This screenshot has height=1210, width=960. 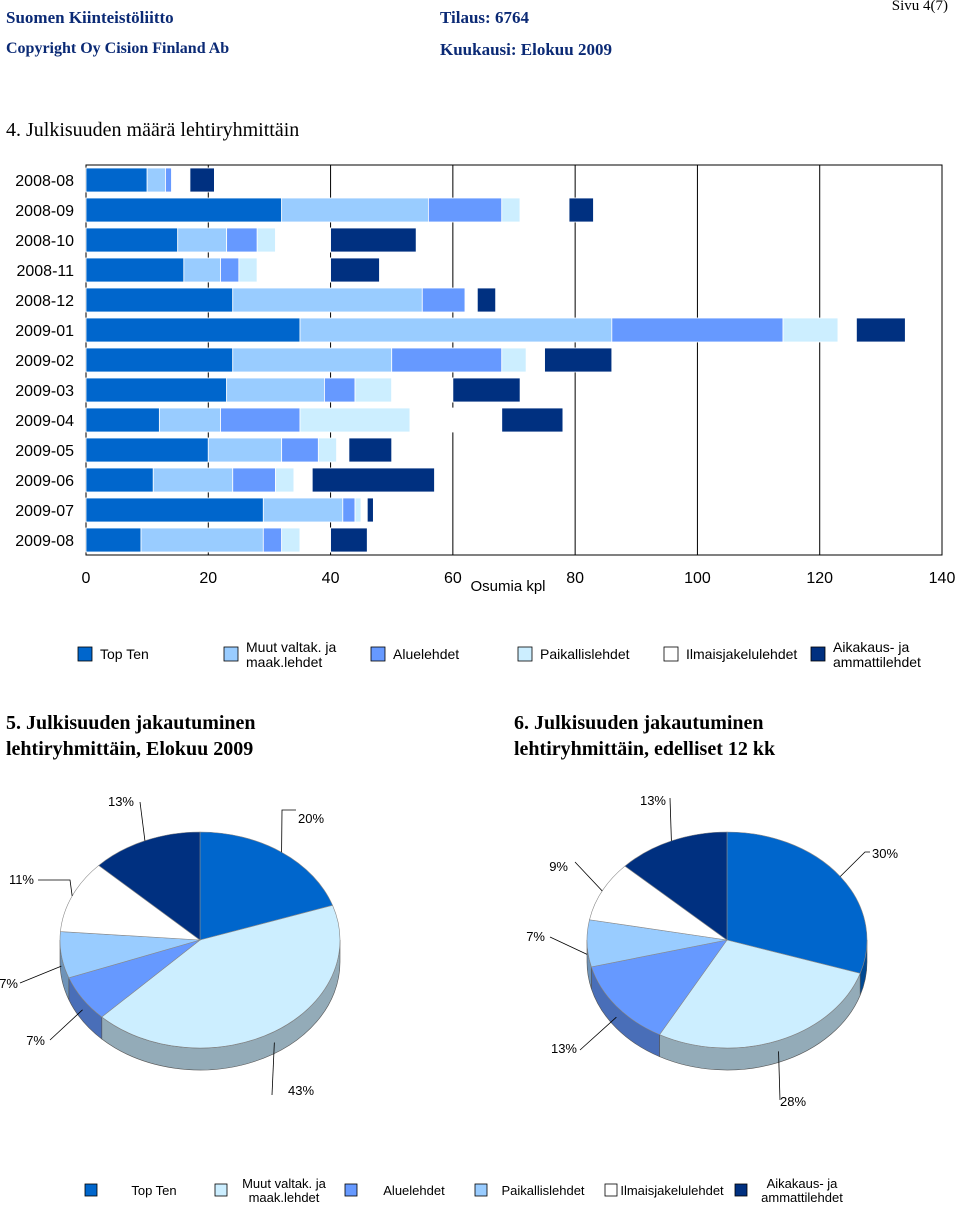 I want to click on x-tick-label: 100, so click(x=697, y=578).